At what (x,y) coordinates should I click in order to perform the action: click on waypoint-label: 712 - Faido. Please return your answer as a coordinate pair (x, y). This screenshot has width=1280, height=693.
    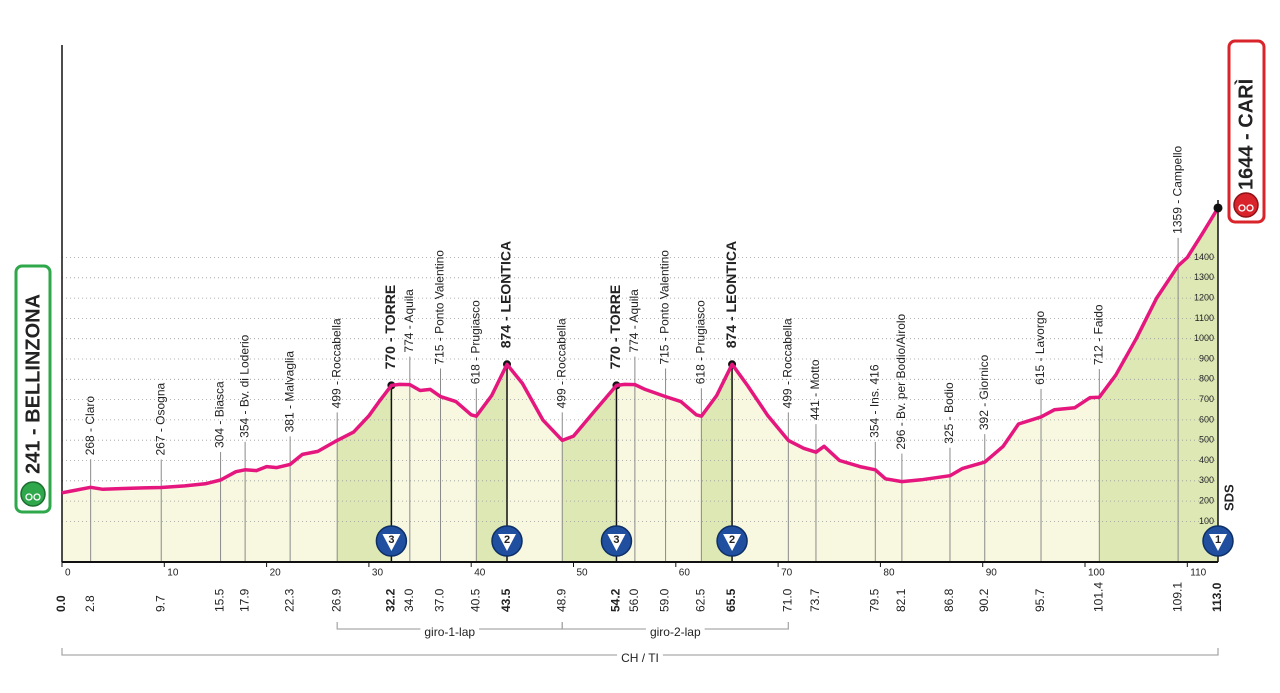
    Looking at the image, I should click on (1099, 334).